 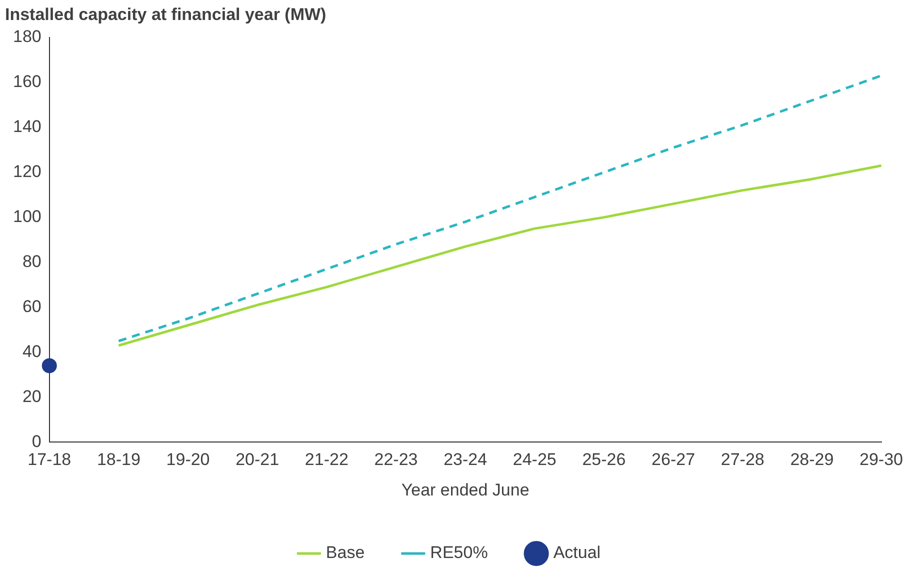 I want to click on x-tick-label: 27-28, so click(x=742, y=460).